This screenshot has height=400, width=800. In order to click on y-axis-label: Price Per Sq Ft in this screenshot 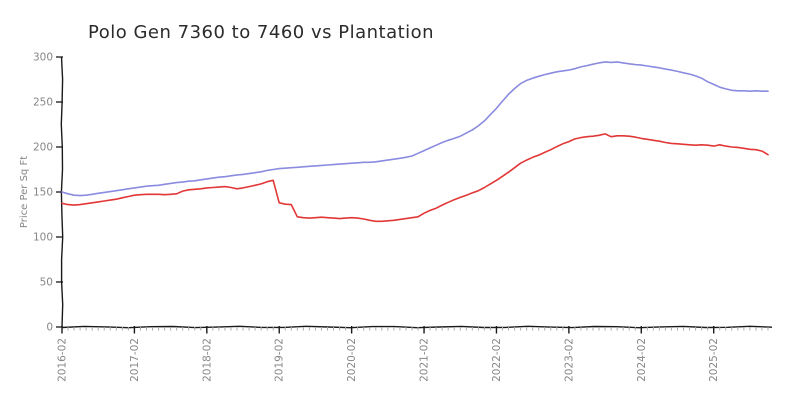, I will do `click(24, 192)`.